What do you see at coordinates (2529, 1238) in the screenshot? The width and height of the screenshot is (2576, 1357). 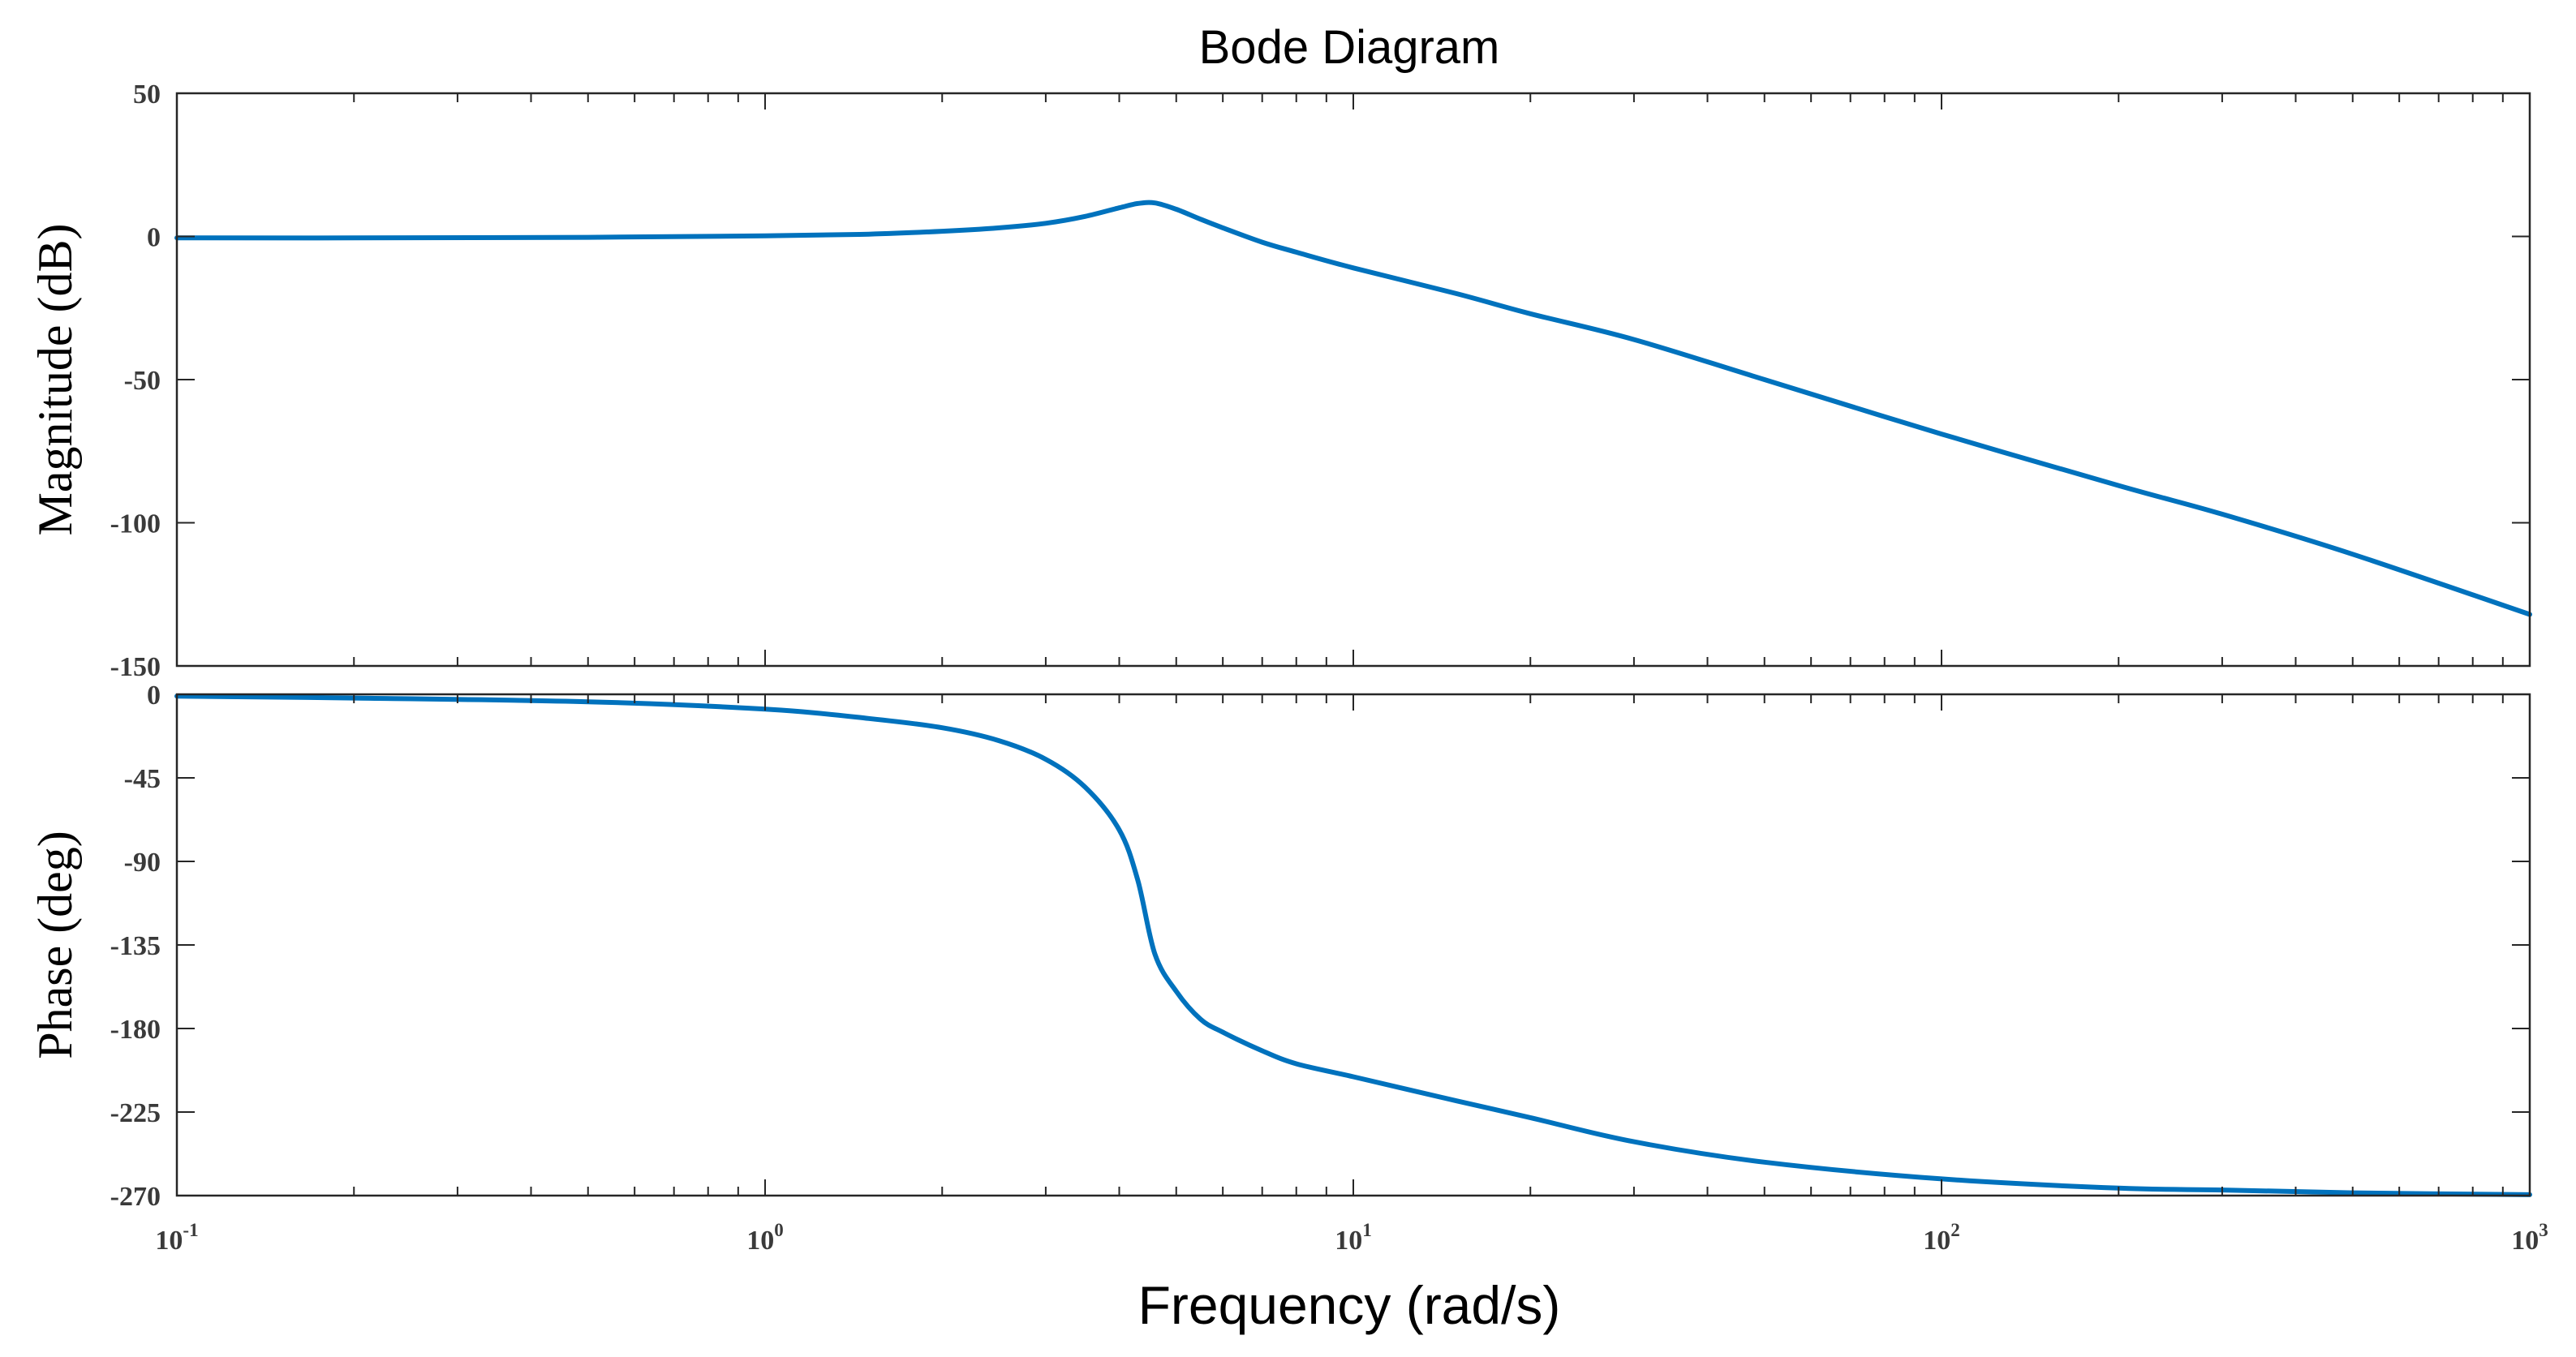 I see `x-tick-label: 10³` at bounding box center [2529, 1238].